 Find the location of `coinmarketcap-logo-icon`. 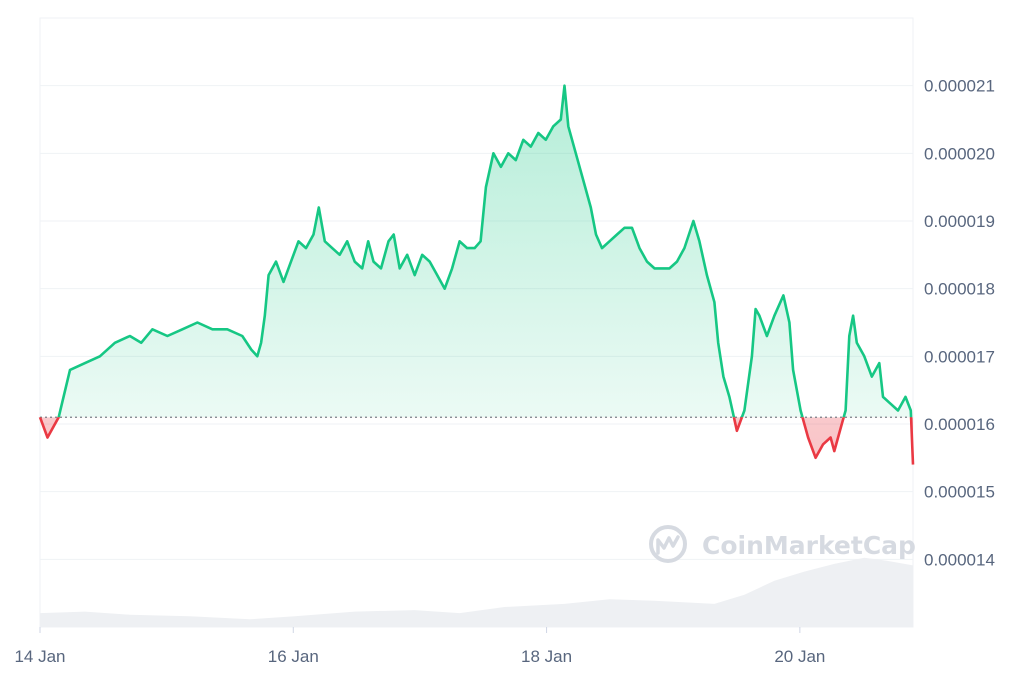

coinmarketcap-logo-icon is located at coordinates (668, 544).